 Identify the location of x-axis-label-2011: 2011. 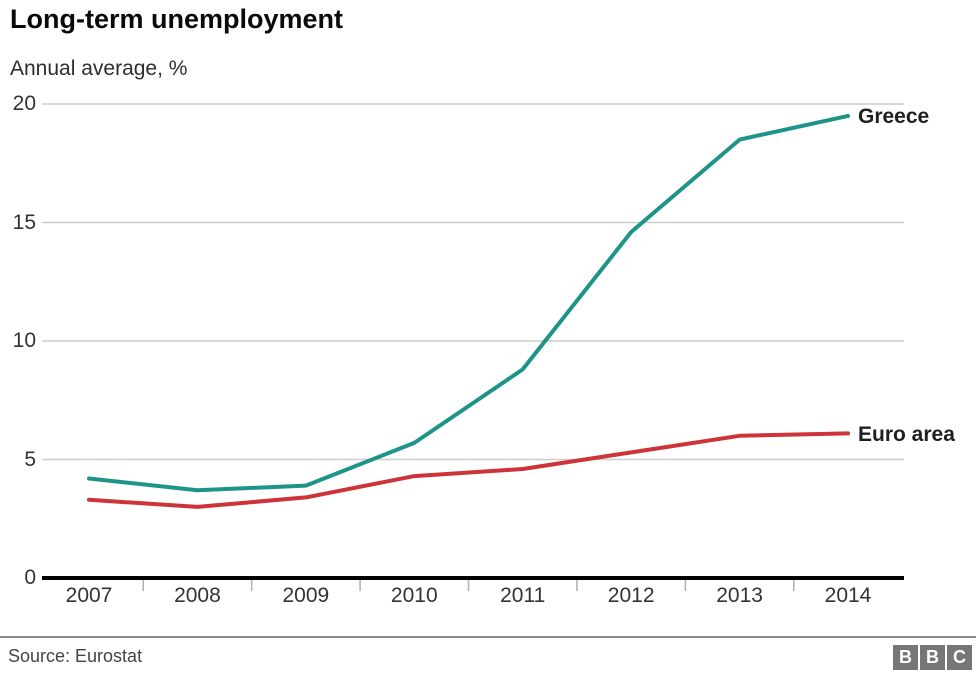
(523, 595).